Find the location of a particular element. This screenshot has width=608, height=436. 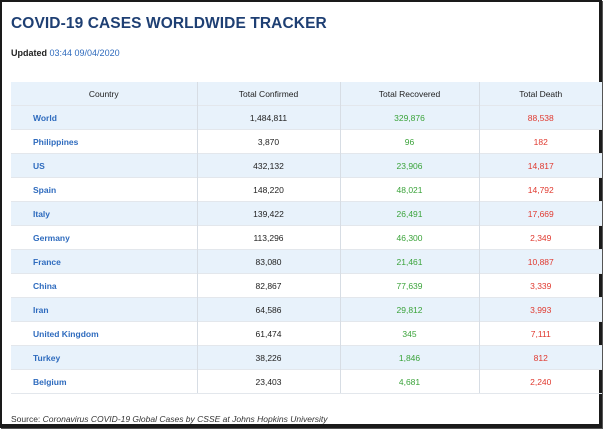

cell-total-death-wrap: 2,240 is located at coordinates (540, 381).